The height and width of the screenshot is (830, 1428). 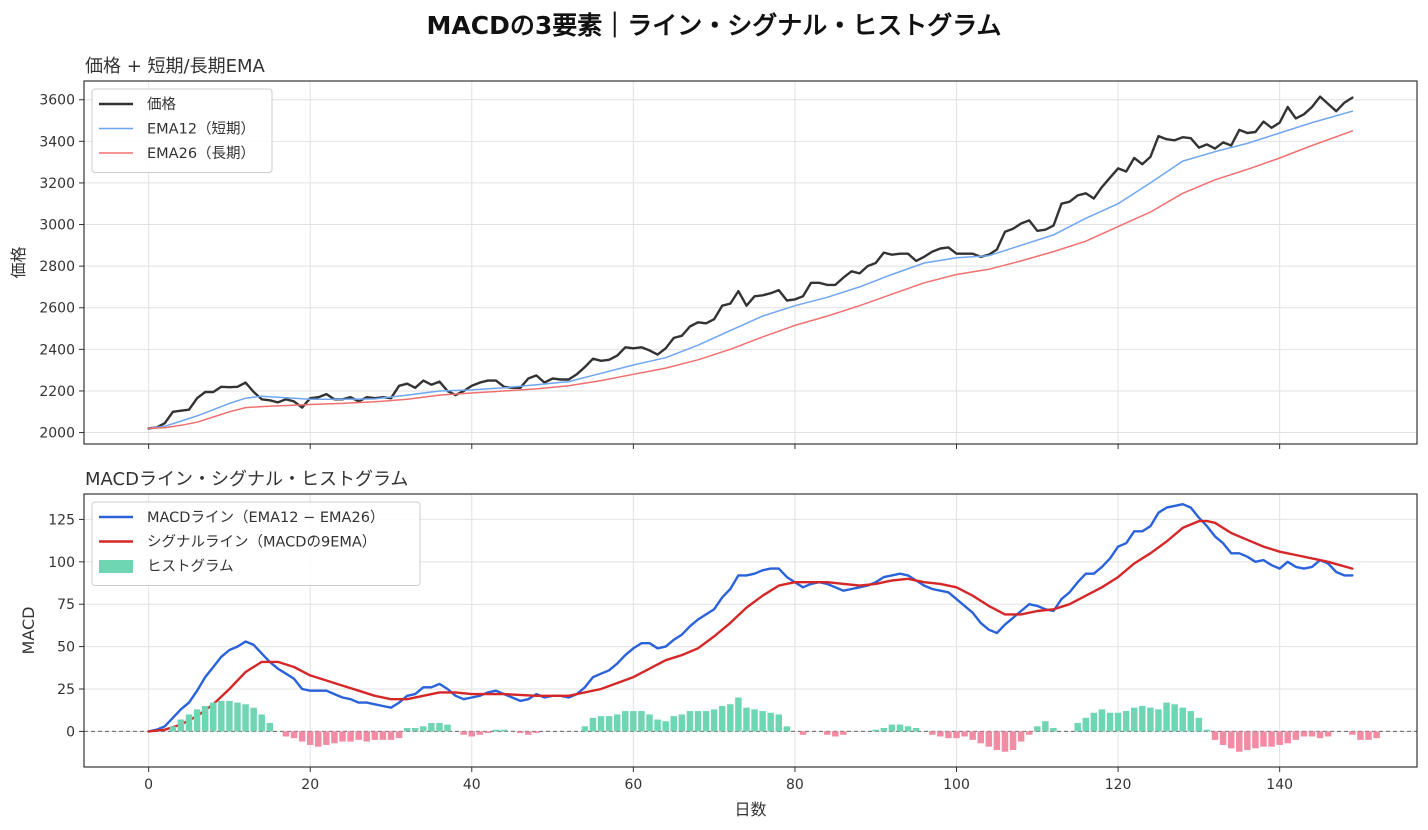 What do you see at coordinates (148, 785) in the screenshot?
I see `x-tick-label: 0` at bounding box center [148, 785].